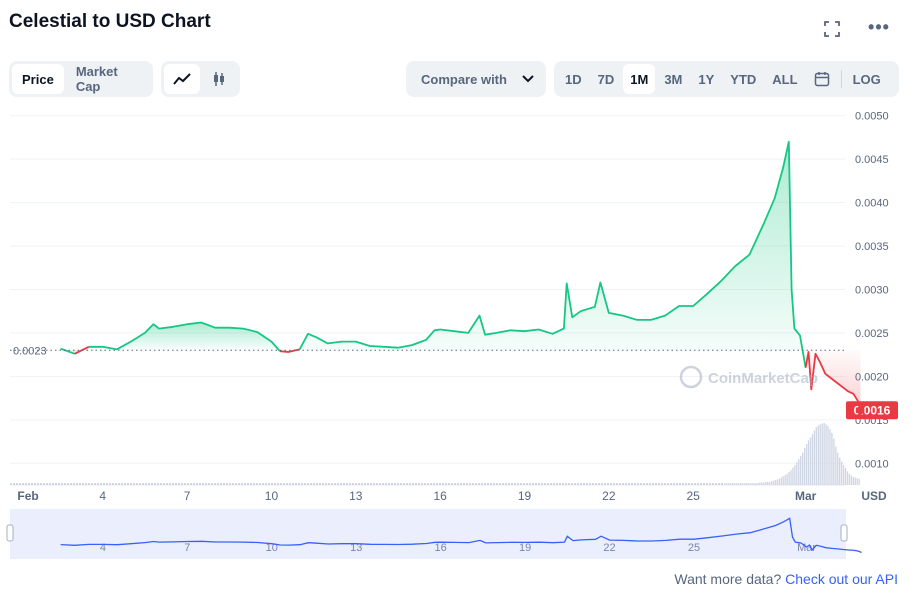 The height and width of the screenshot is (599, 916). What do you see at coordinates (356, 496) in the screenshot?
I see `x-tick-label: 13` at bounding box center [356, 496].